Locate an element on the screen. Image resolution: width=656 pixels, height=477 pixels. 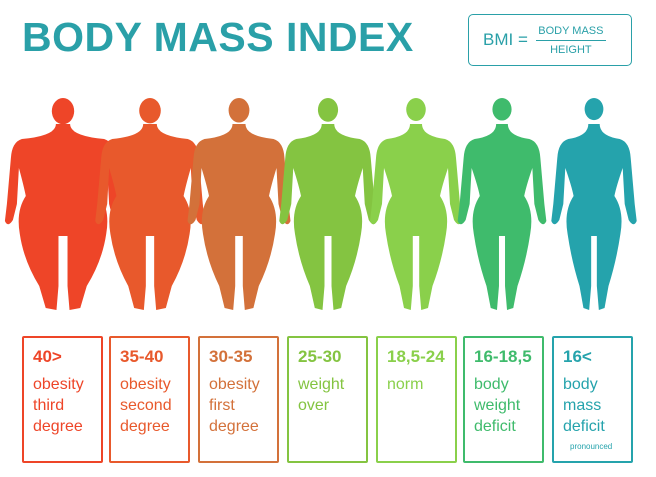
bmi-range: 16< is located at coordinates (577, 356).